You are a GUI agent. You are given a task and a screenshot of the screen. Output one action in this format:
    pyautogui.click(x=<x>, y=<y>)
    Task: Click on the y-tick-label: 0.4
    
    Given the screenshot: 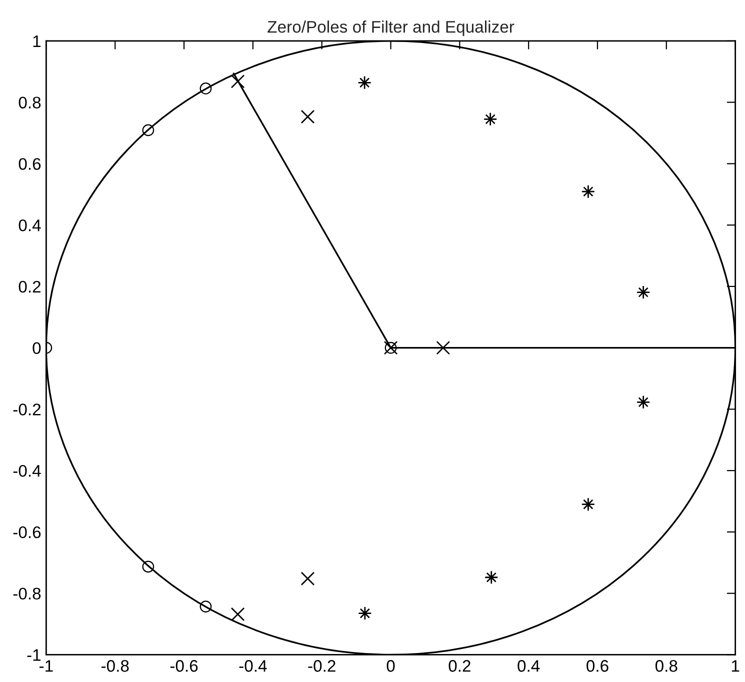 What is the action you would take?
    pyautogui.click(x=29, y=225)
    